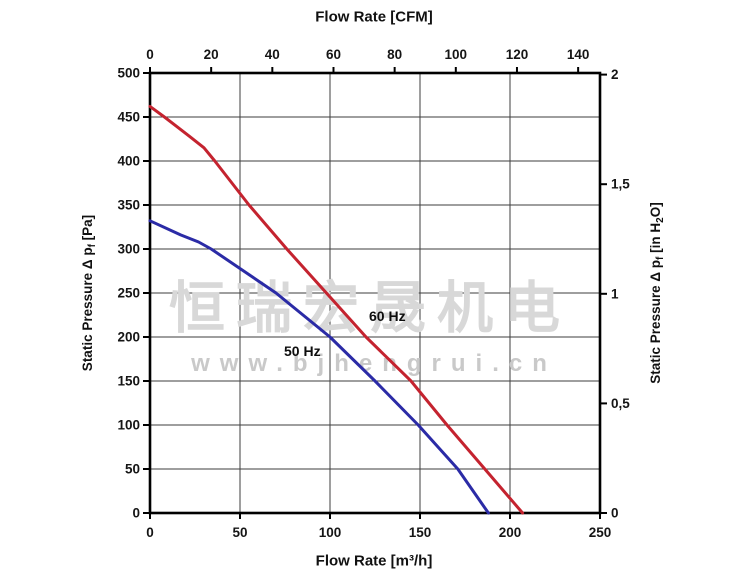 This screenshot has height=581, width=750. Describe the element at coordinates (420, 532) in the screenshot. I see `bottom-tick-label: 150` at that location.